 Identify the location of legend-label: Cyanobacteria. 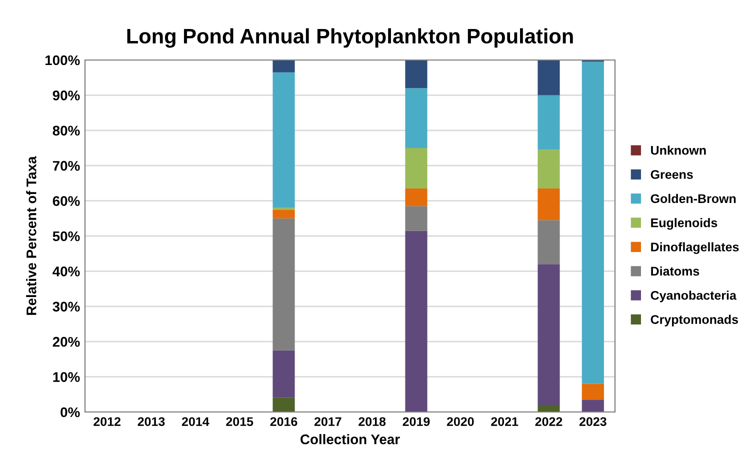
(693, 296).